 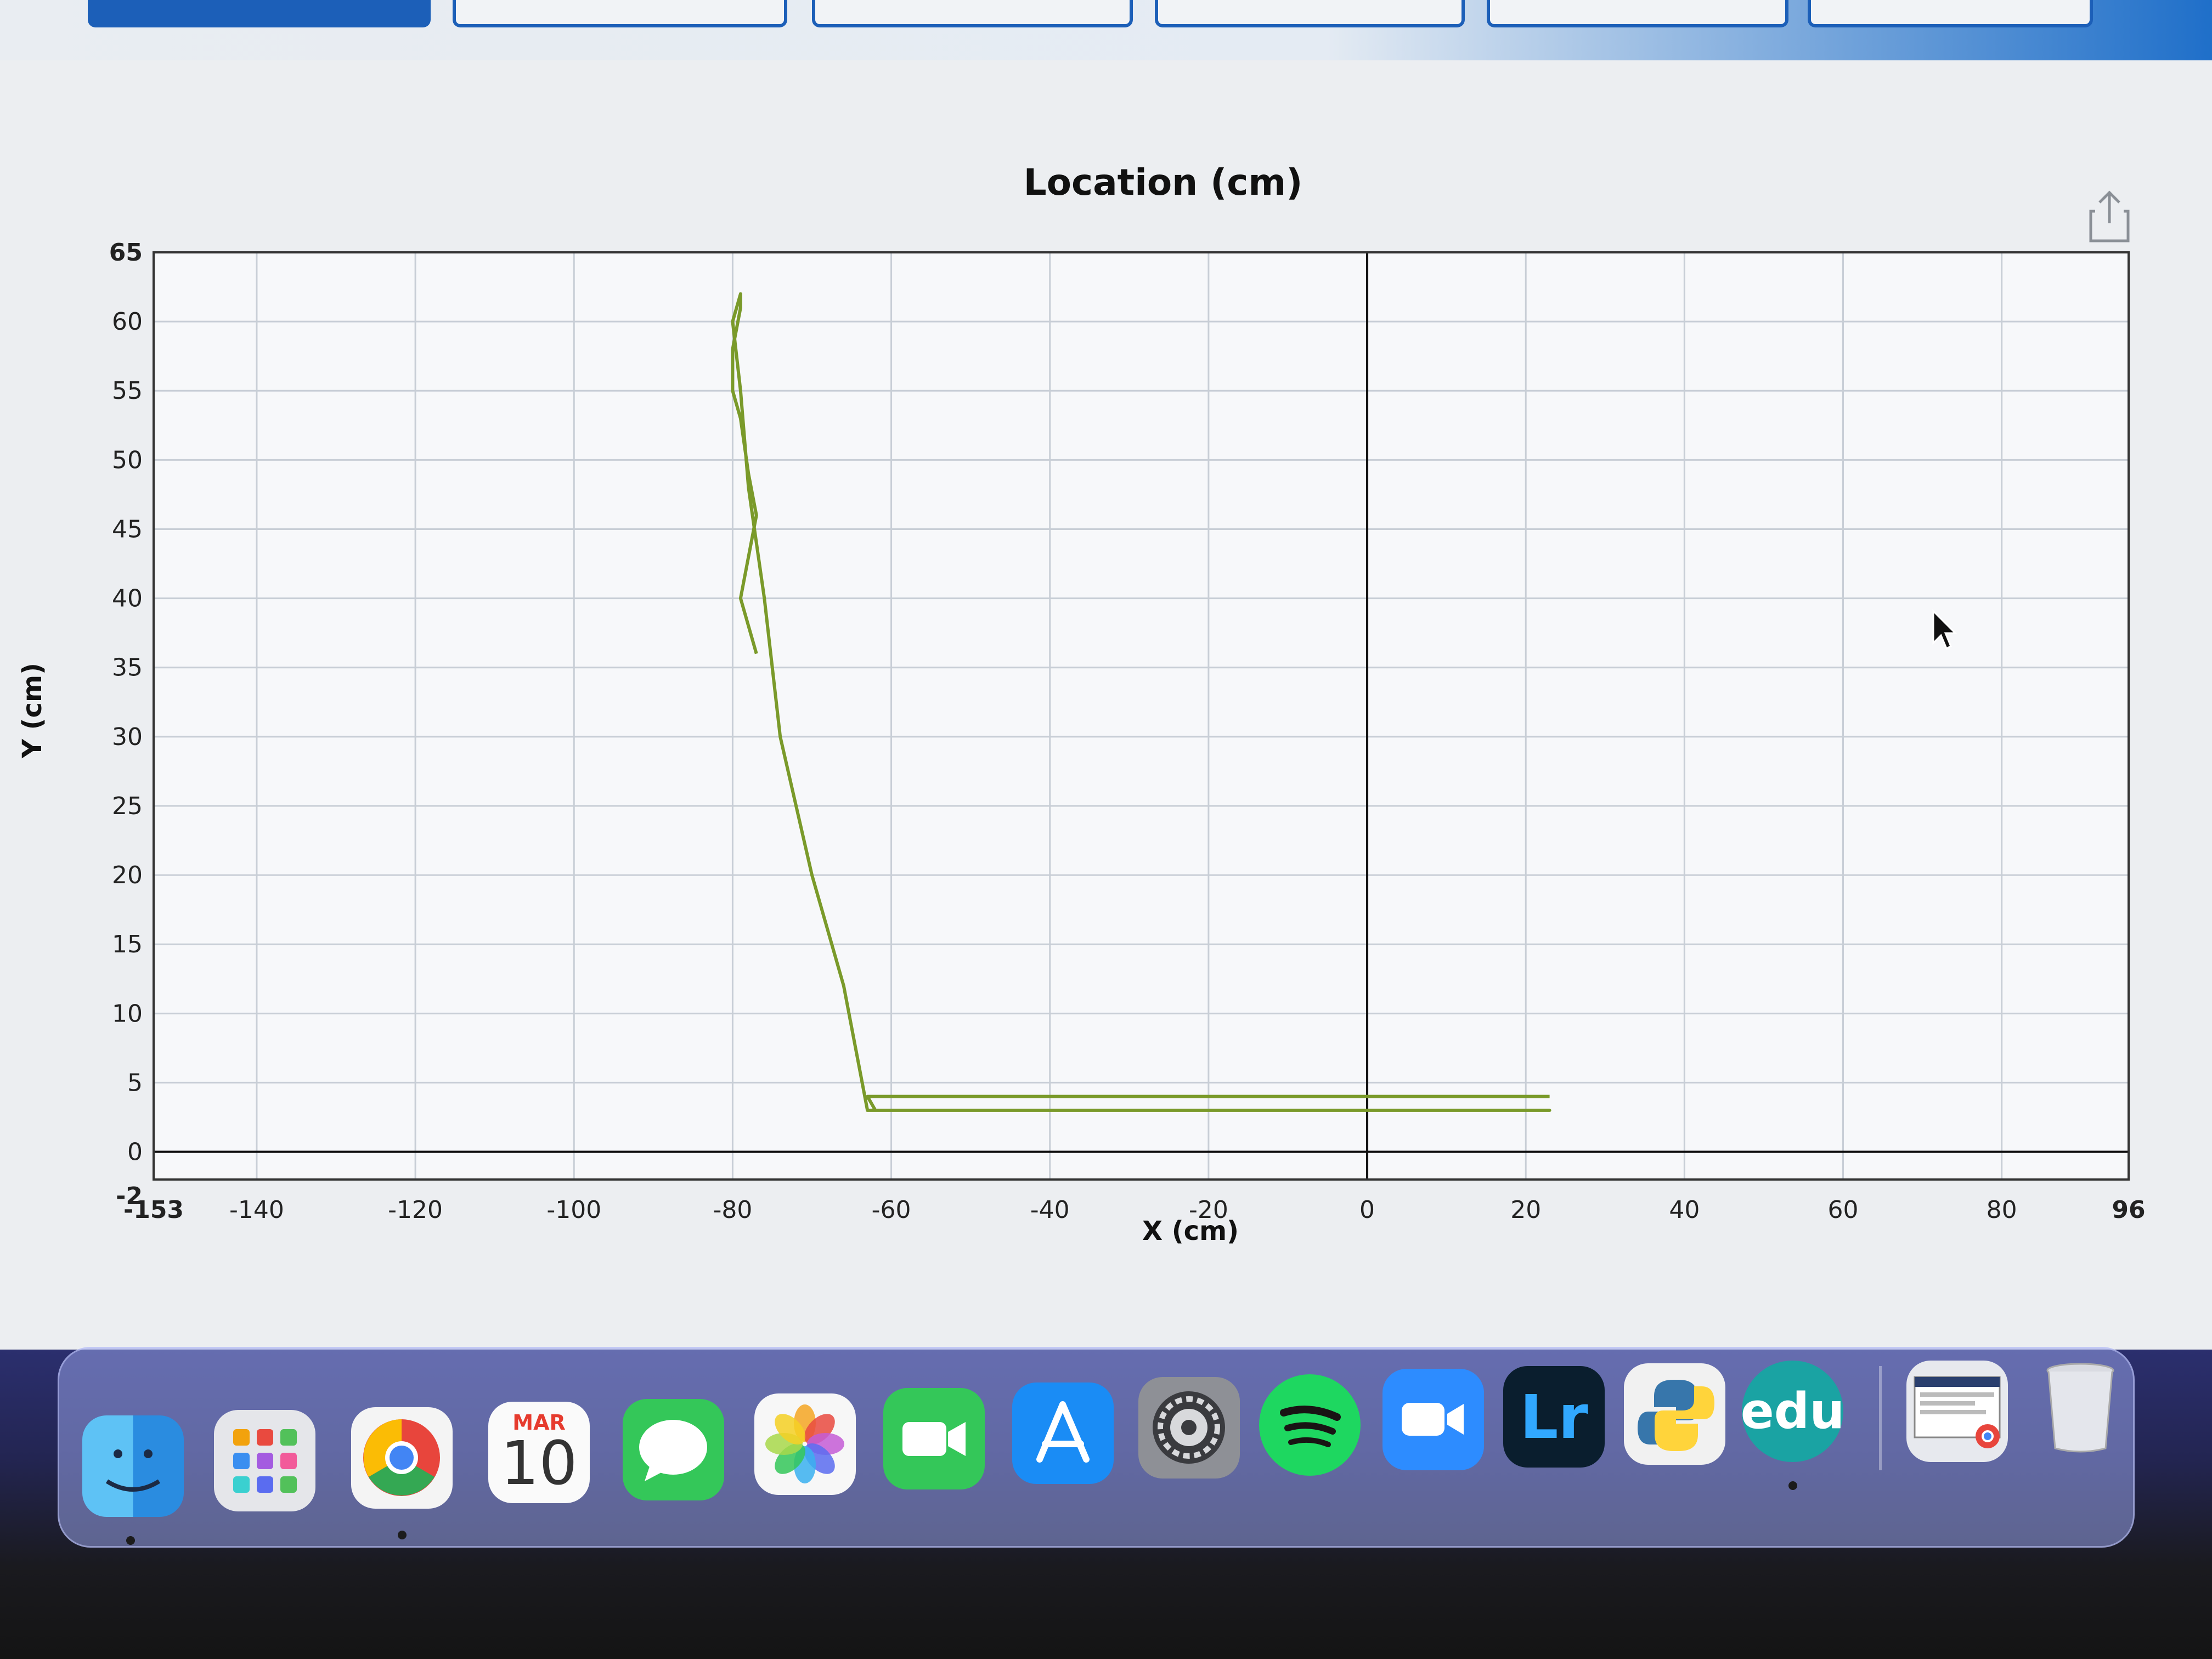 I want to click on gear-icon, so click(x=1189, y=1427).